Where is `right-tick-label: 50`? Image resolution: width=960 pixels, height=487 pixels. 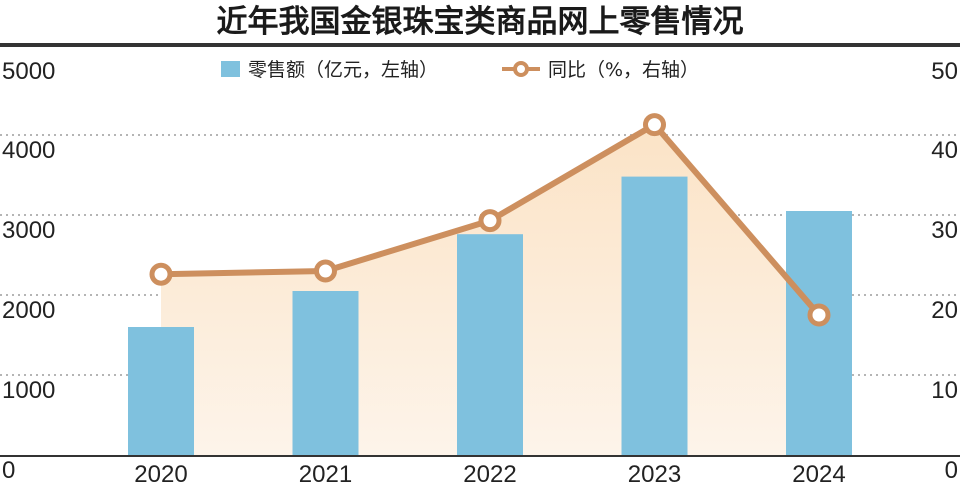
right-tick-label: 50 is located at coordinates (944, 71).